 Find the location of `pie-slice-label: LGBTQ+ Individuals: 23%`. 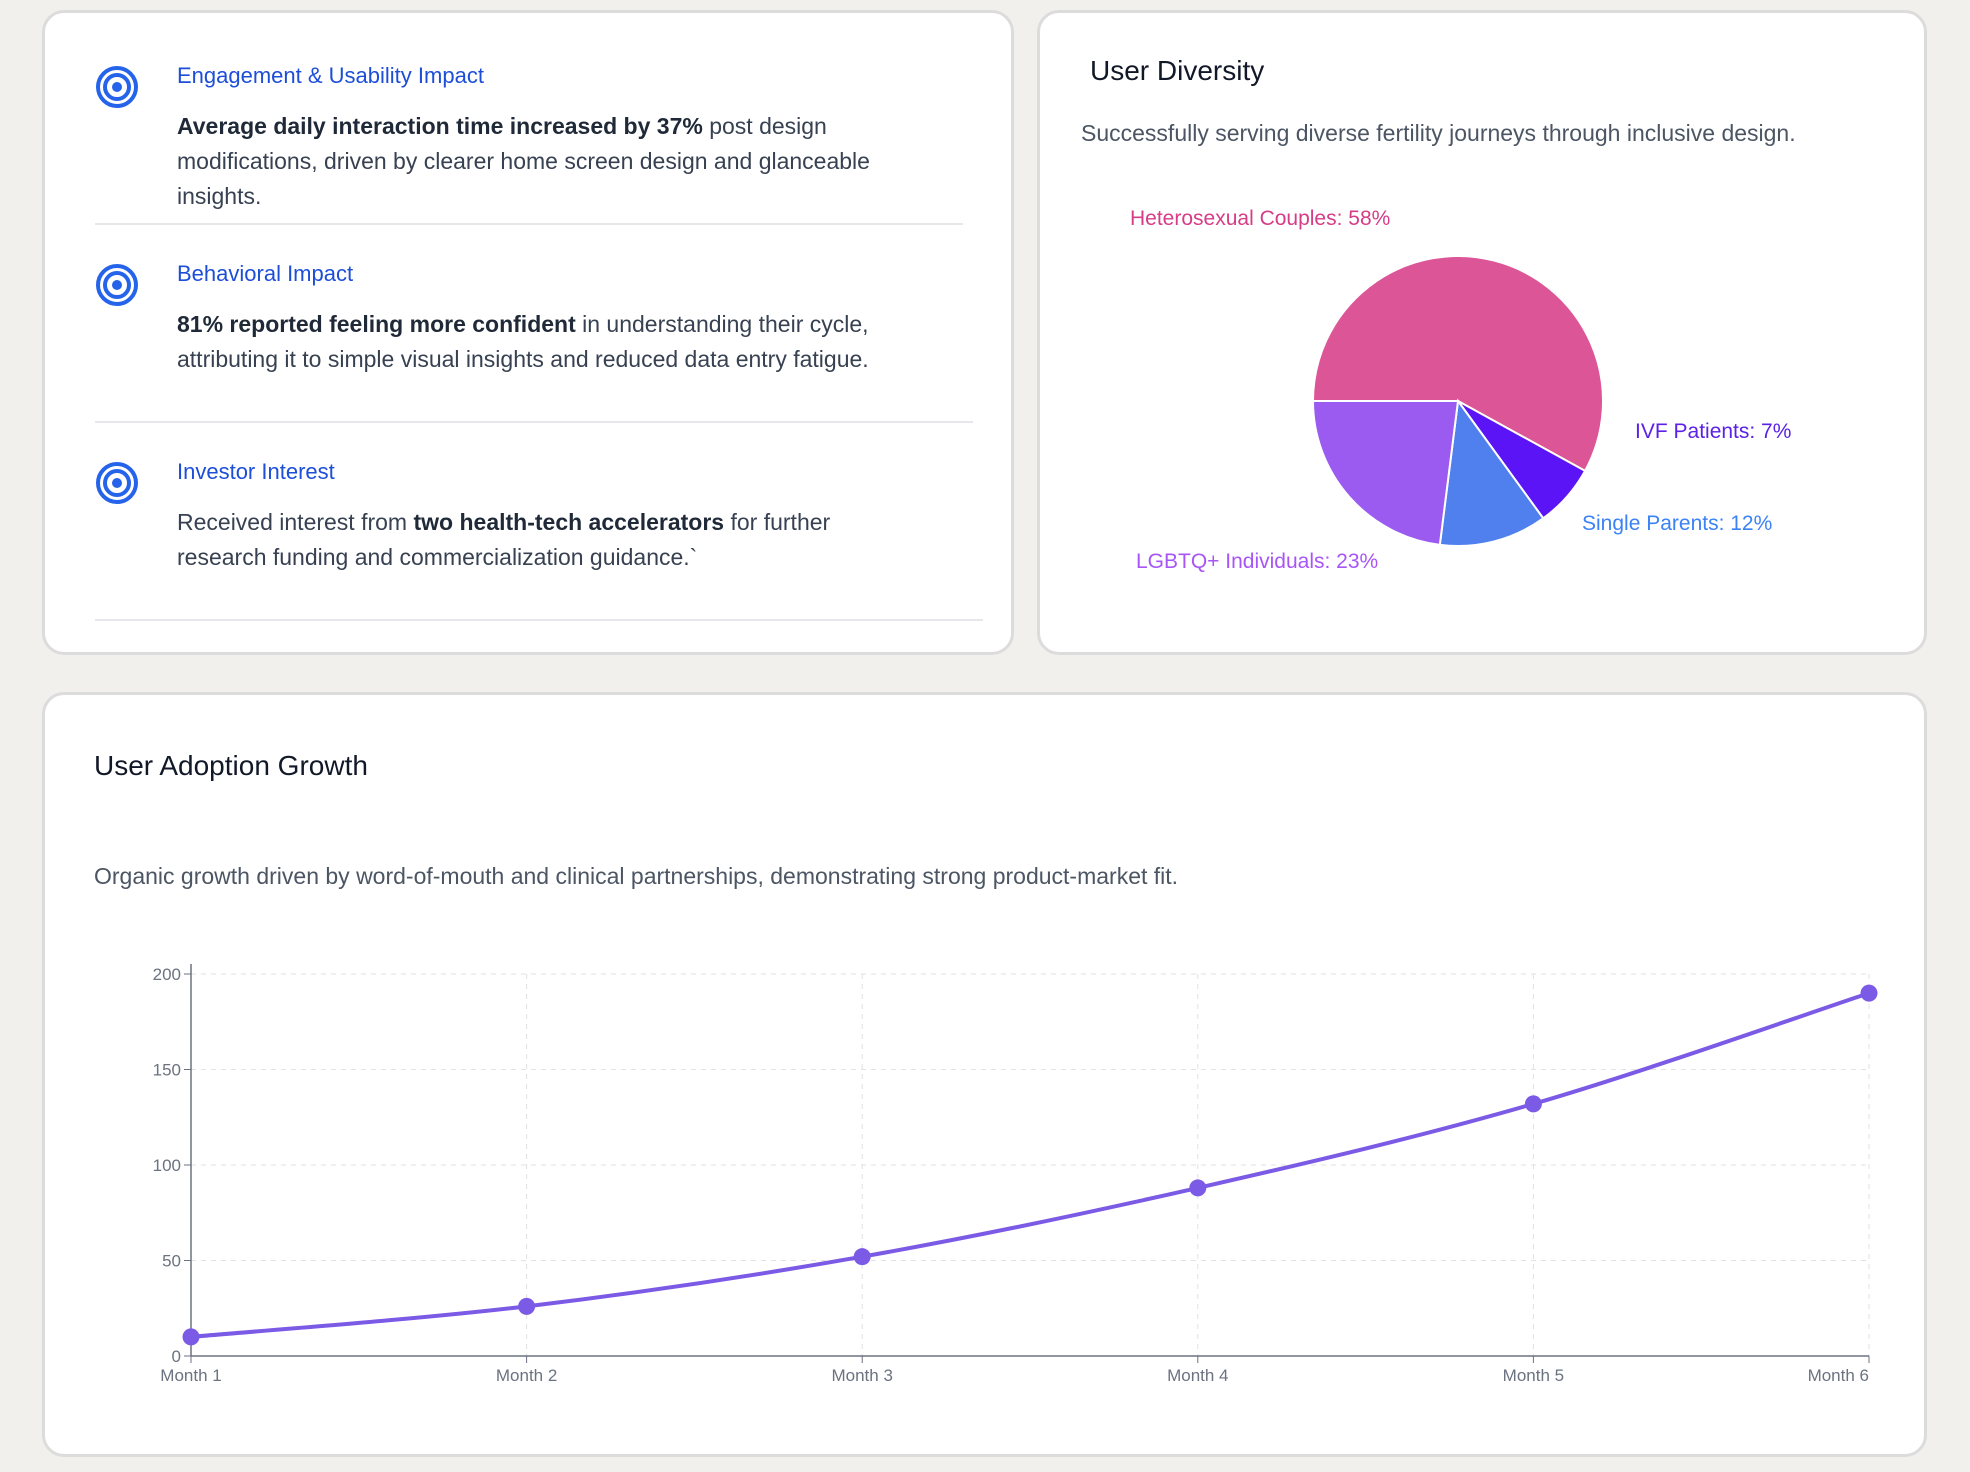

pie-slice-label: LGBTQ+ Individuals: 23% is located at coordinates (1257, 561).